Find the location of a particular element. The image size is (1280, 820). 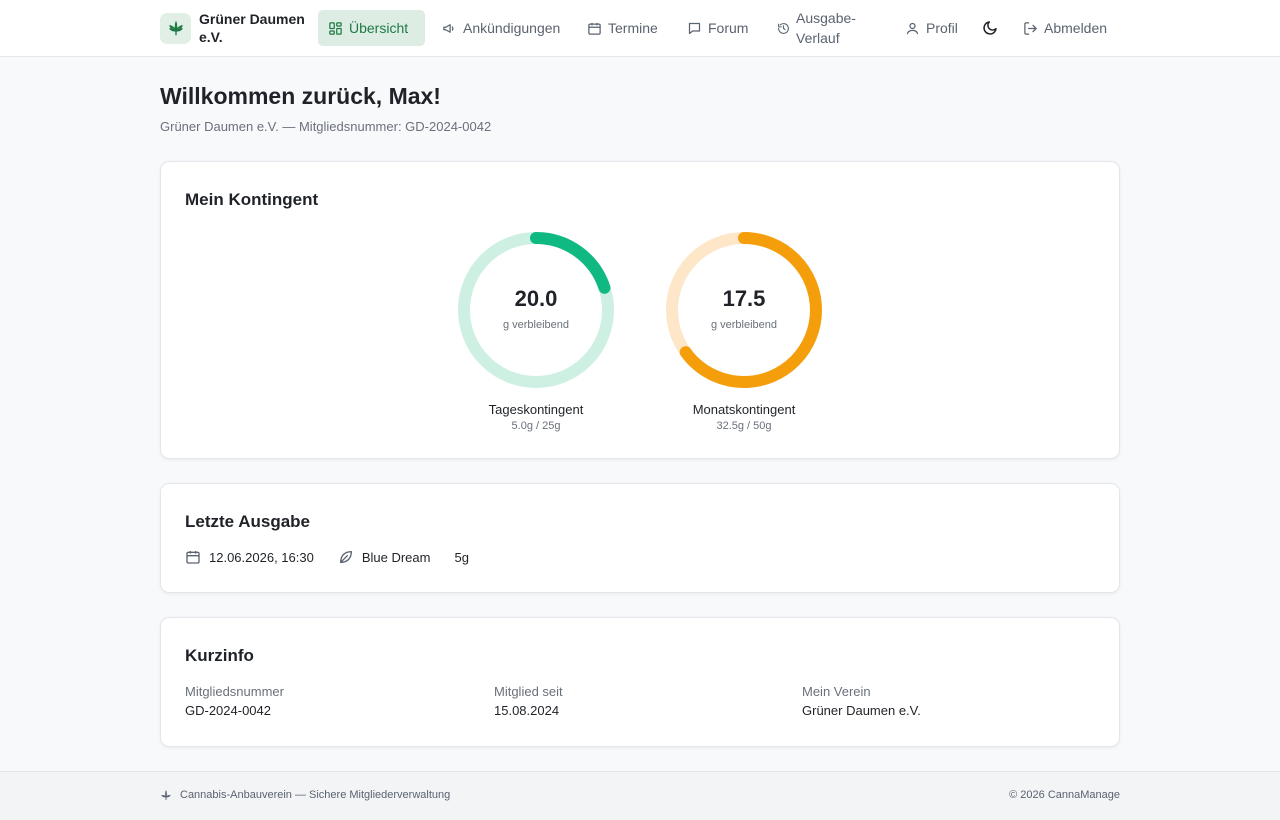

nav-item-ankuendigungen: Ankündigungen is located at coordinates (501, 28).